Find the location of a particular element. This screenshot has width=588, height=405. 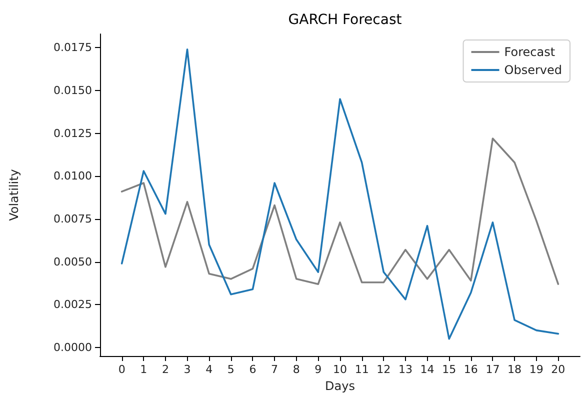

legend-label: Forecast is located at coordinates (530, 52).